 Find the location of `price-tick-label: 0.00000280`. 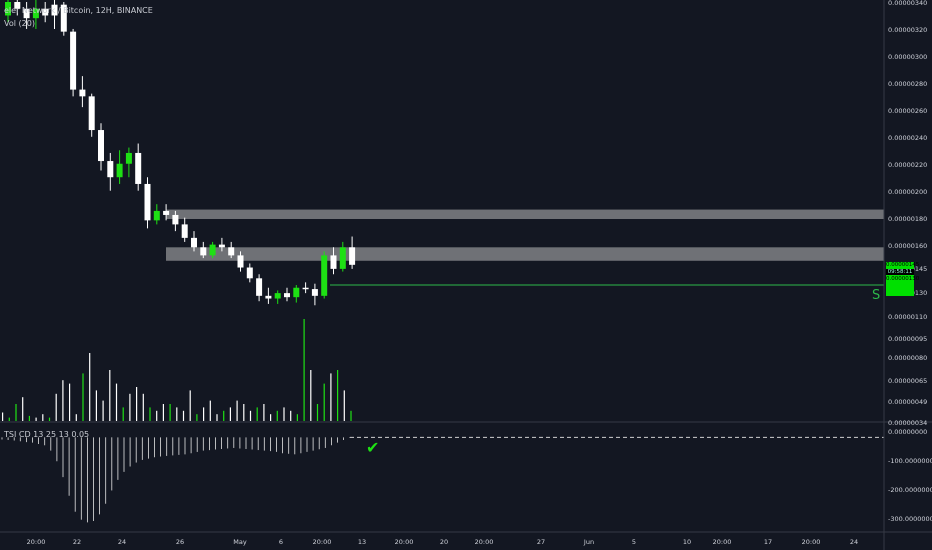

price-tick-label: 0.00000280 is located at coordinates (907, 84).